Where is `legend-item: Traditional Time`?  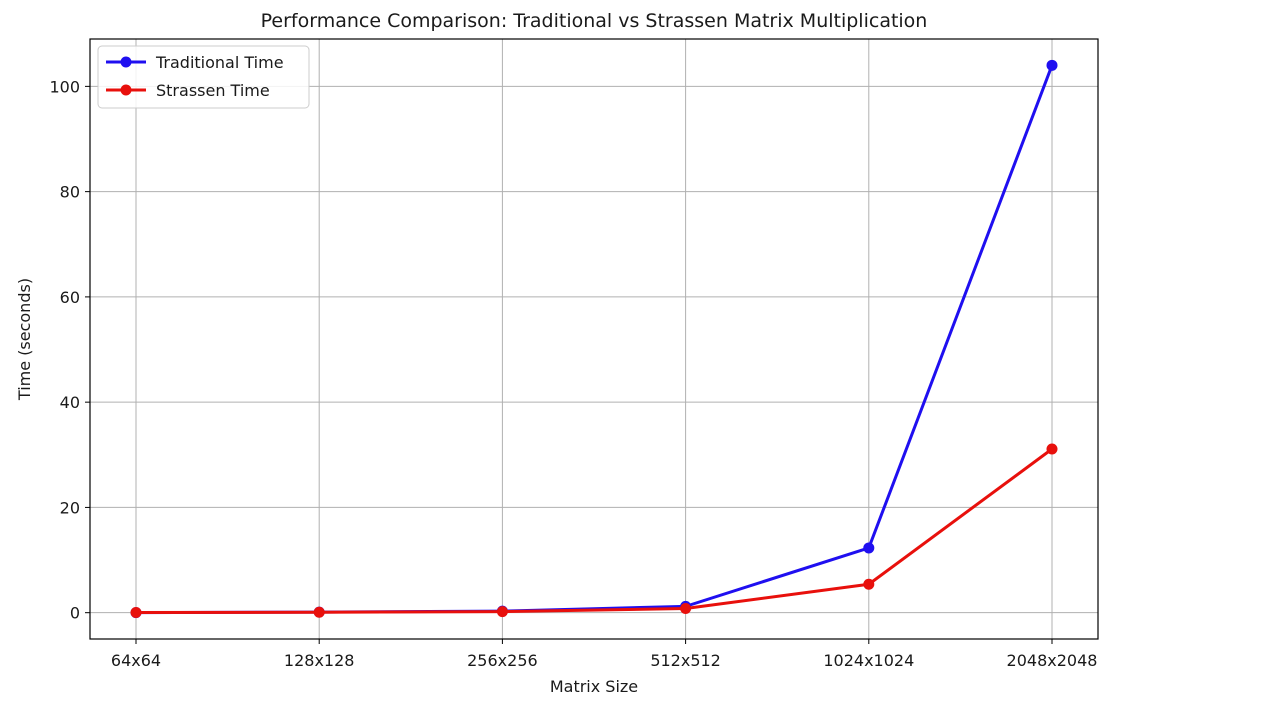
legend-item: Traditional Time is located at coordinates (195, 62).